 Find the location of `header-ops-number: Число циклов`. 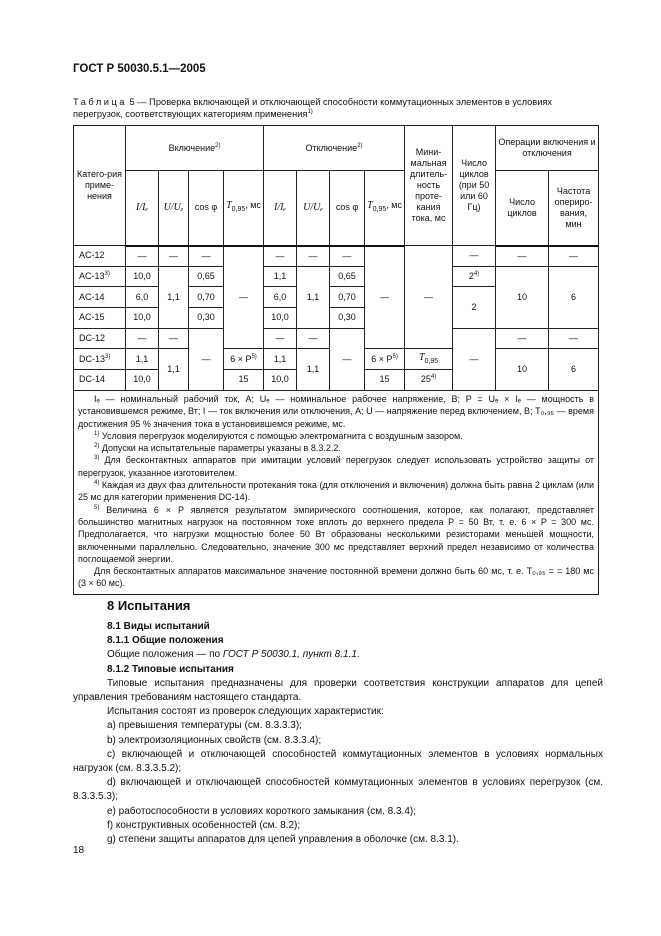

header-ops-number: Число циклов is located at coordinates (522, 208).